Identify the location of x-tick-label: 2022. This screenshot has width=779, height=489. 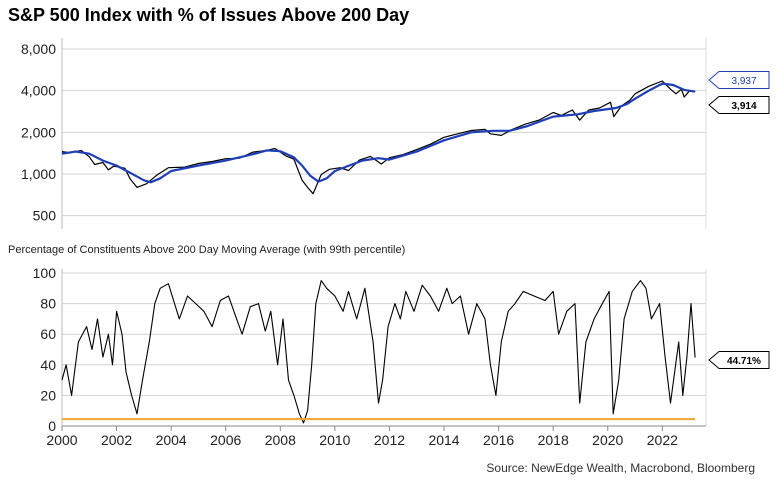
(662, 440).